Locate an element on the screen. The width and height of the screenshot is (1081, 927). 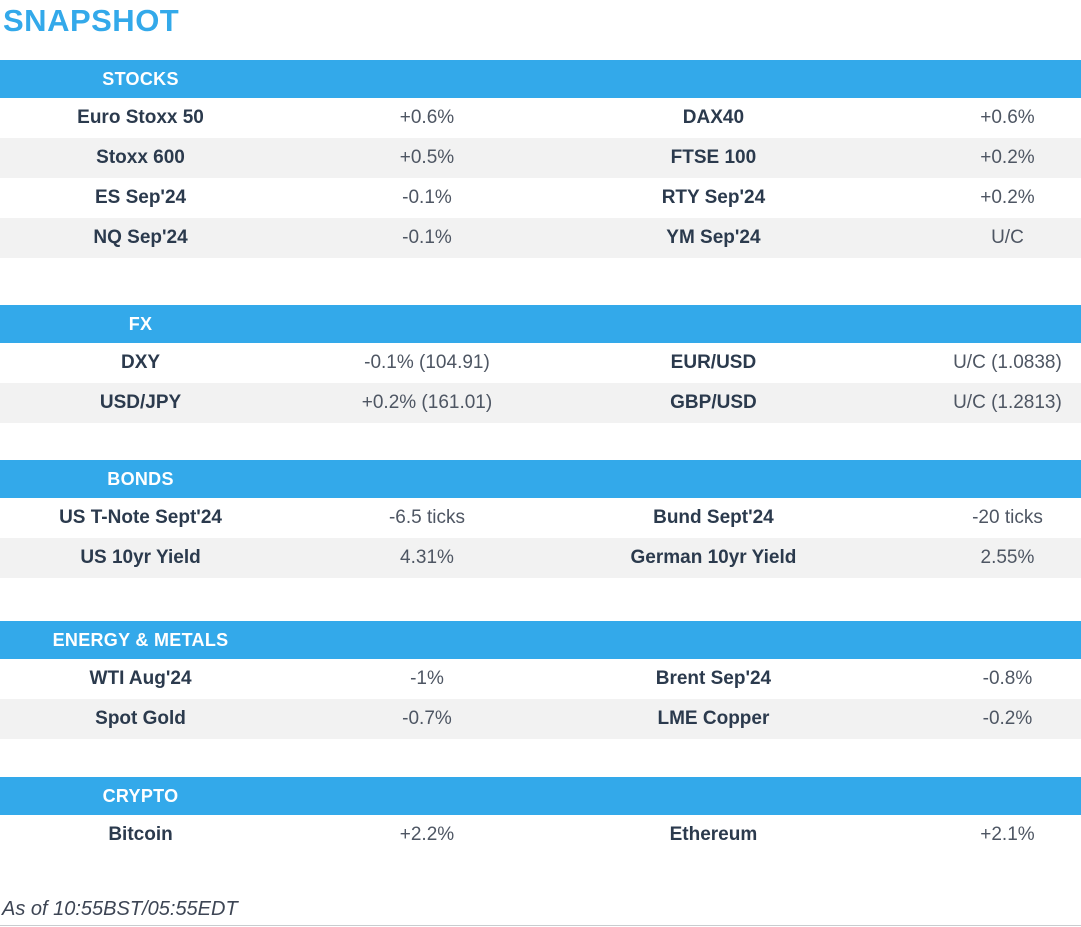
instrument-label: LME Copper is located at coordinates (713, 718).